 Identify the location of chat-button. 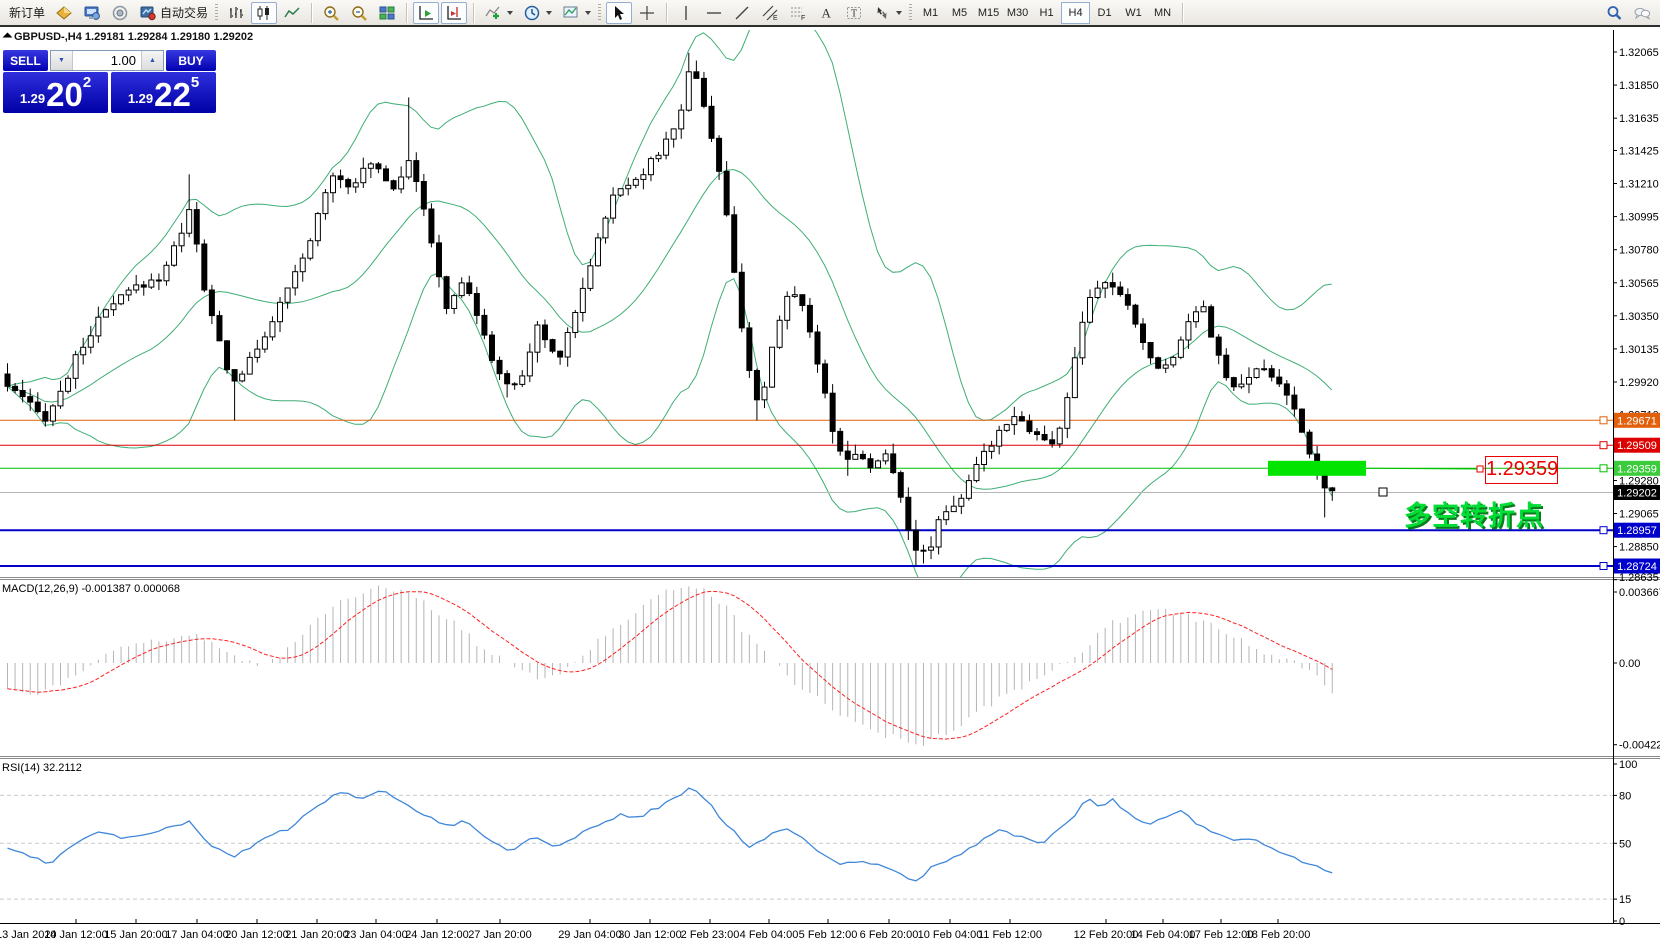
(1642, 13).